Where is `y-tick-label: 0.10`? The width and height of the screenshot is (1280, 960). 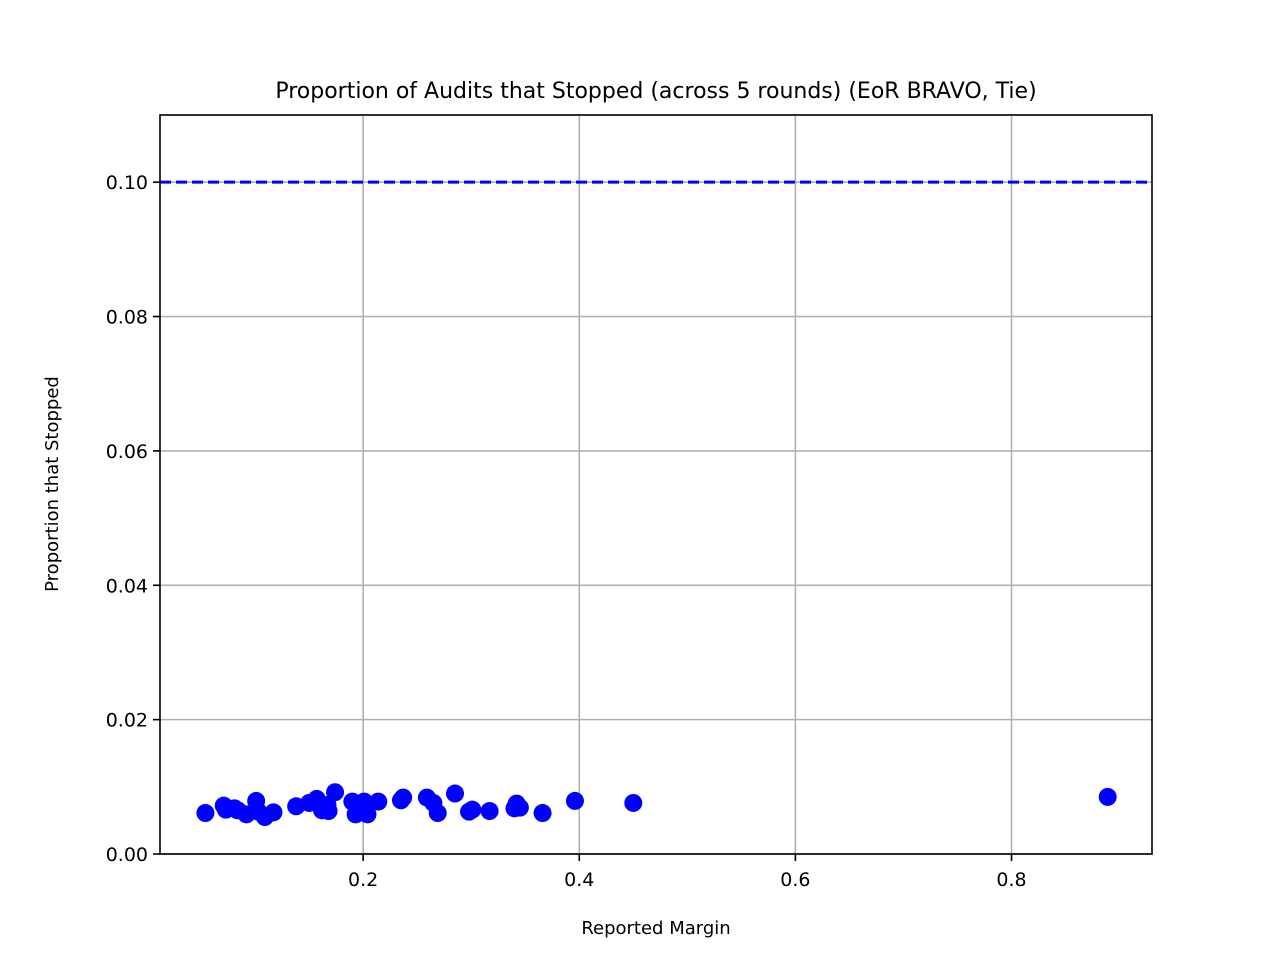 y-tick-label: 0.10 is located at coordinates (127, 183).